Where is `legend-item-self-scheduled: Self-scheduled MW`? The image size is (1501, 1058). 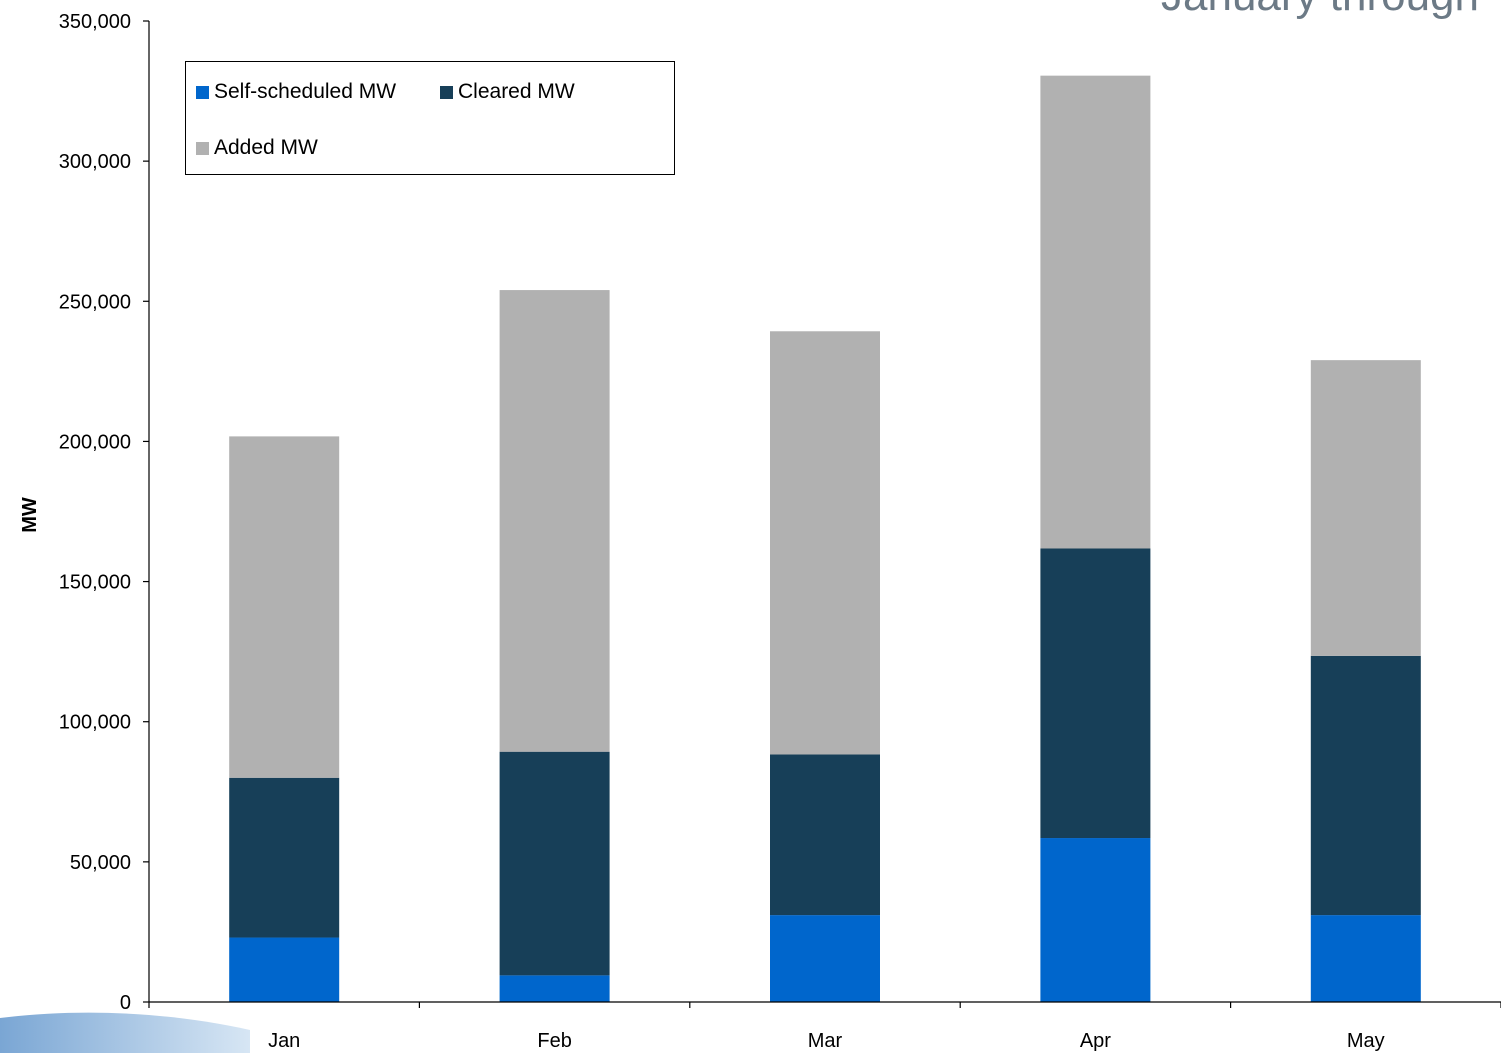
legend-item-self-scheduled: Self-scheduled MW is located at coordinates (296, 92).